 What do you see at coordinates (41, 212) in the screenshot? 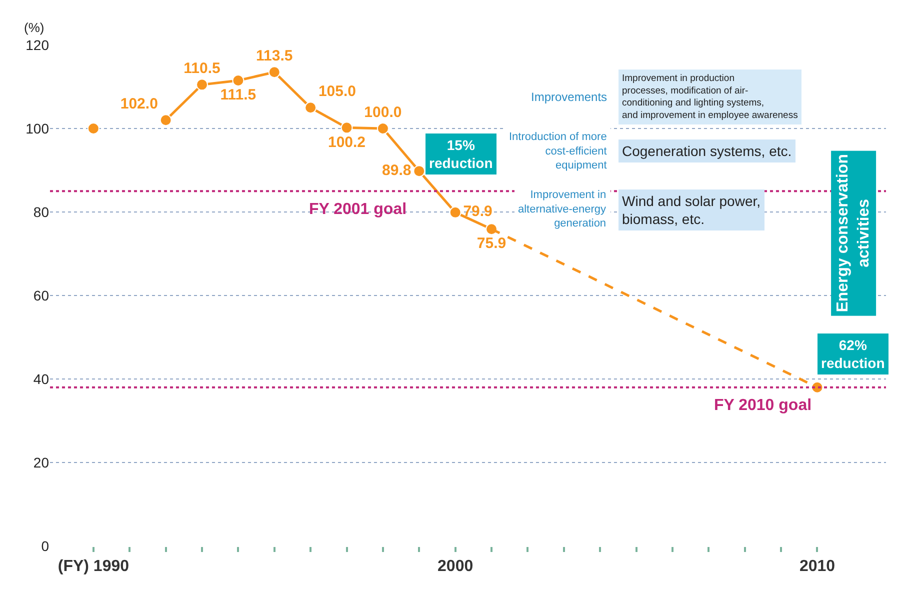
I see `y-tick-label: 80` at bounding box center [41, 212].